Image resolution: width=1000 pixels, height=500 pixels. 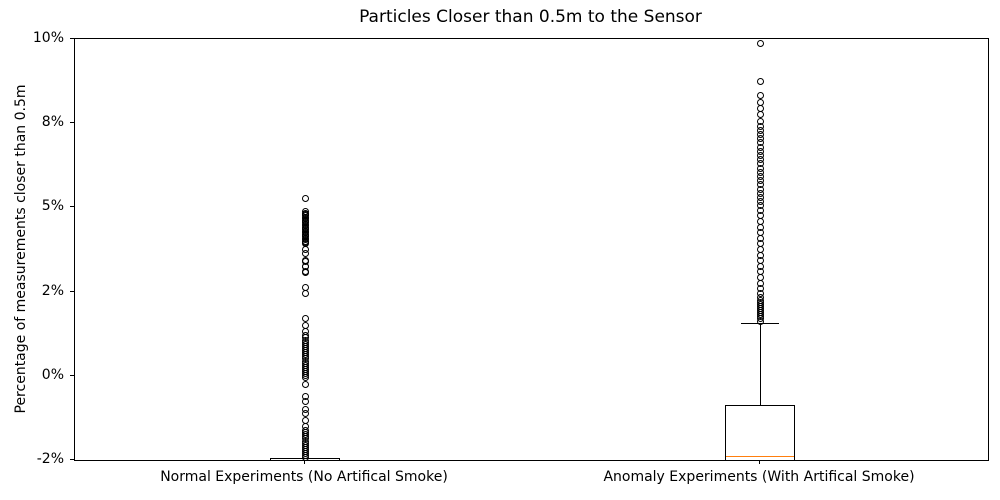 I want to click on y-tick-label: 10%, so click(x=48, y=38).